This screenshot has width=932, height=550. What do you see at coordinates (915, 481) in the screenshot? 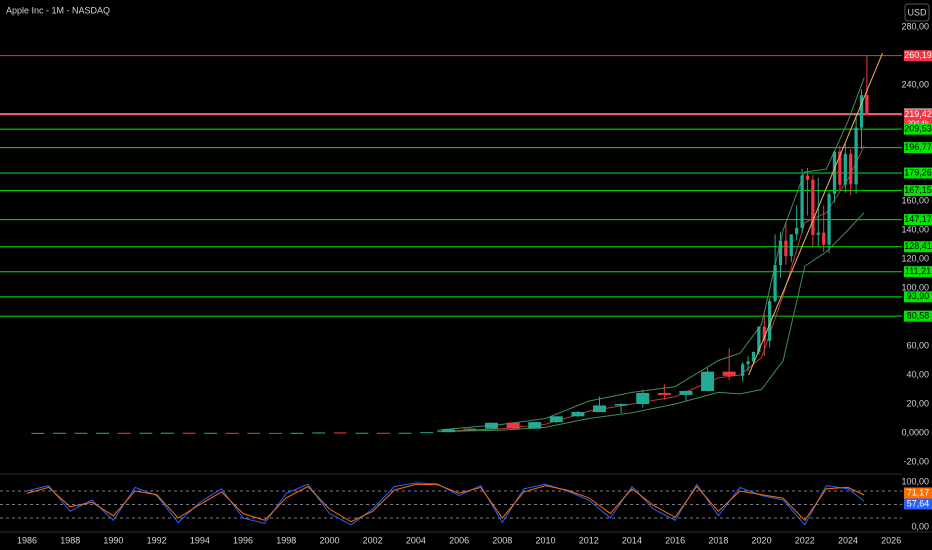
I see `osc-tick-label: 100,00` at bounding box center [915, 481].